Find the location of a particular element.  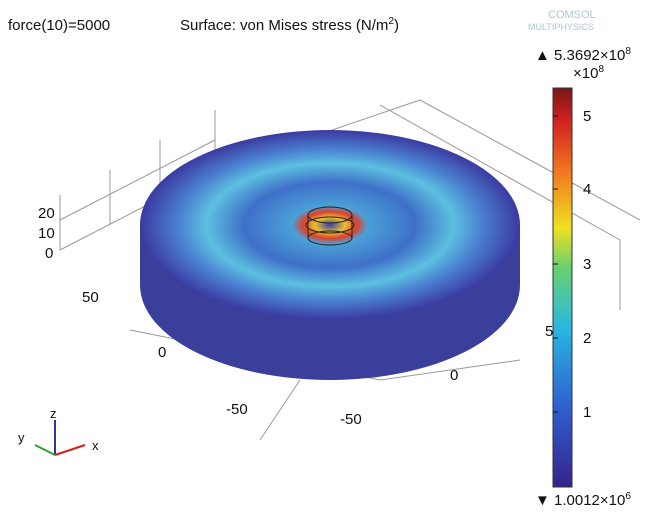

max-exp: 8 is located at coordinates (628, 51).